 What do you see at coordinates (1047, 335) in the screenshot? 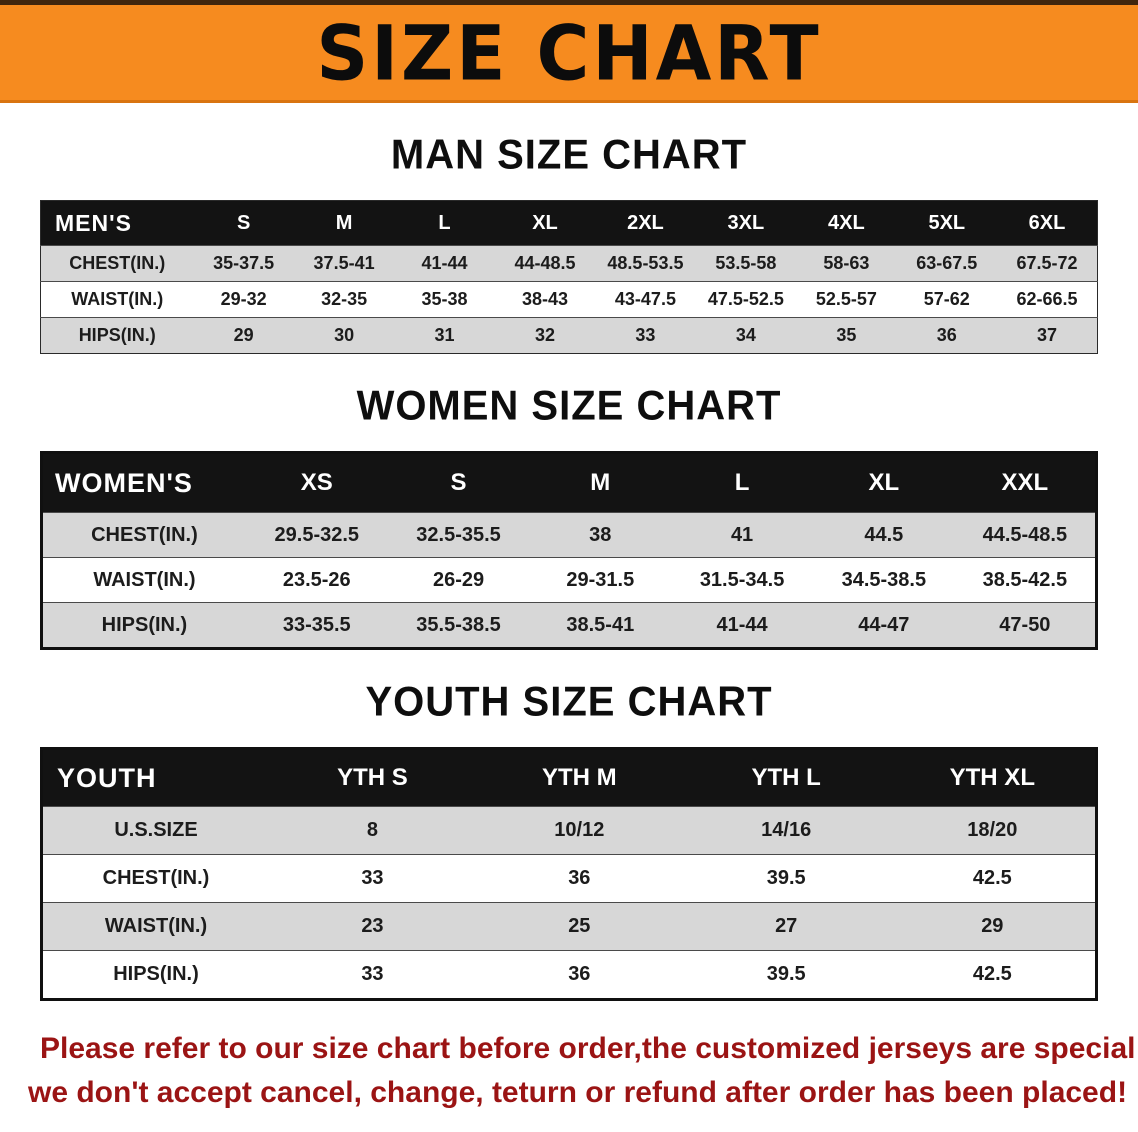
I see `cell: 37` at bounding box center [1047, 335].